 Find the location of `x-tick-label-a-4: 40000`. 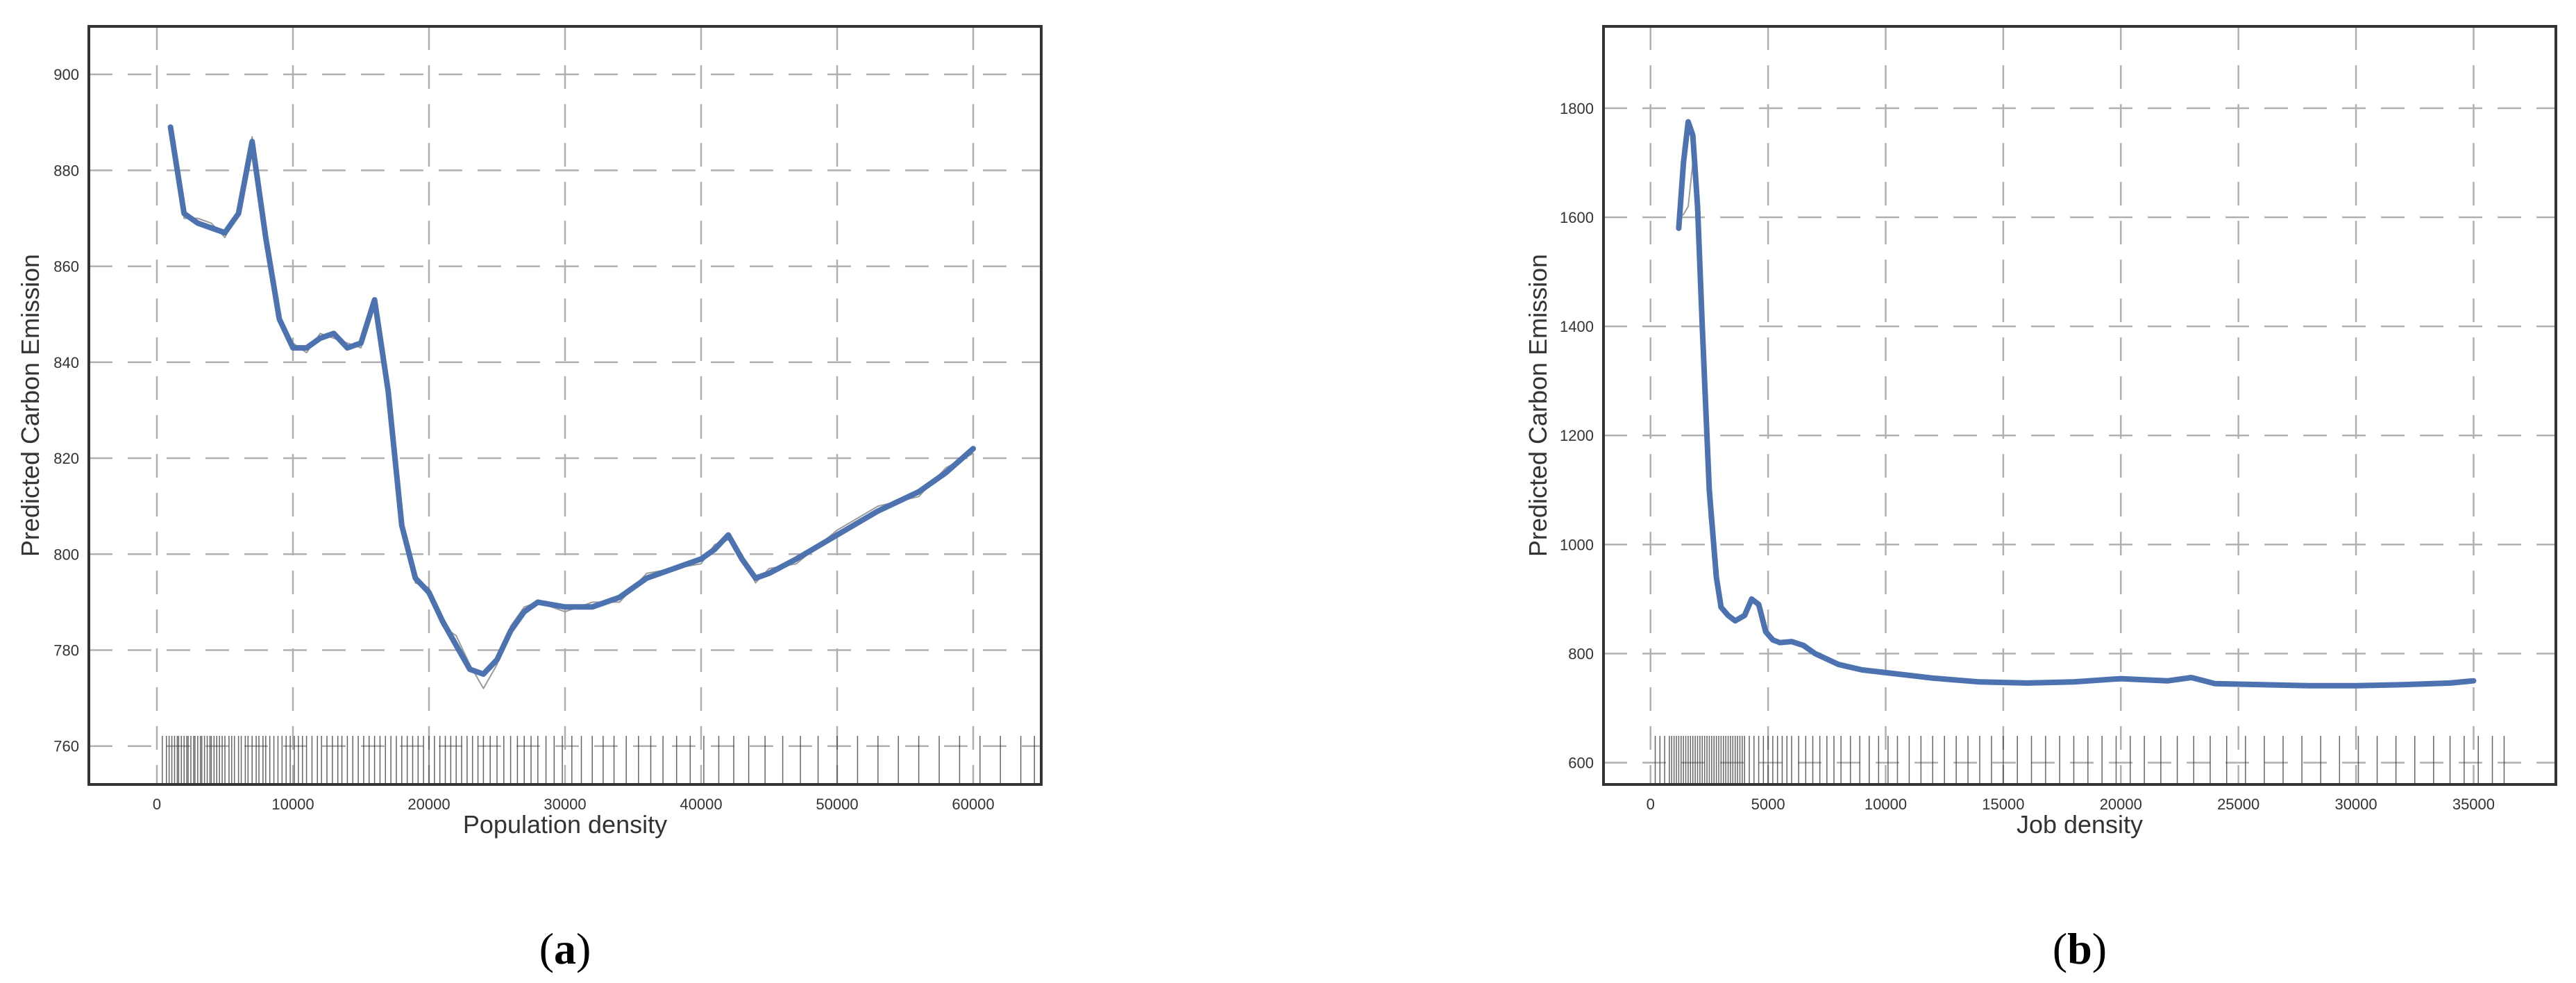

x-tick-label-a-4: 40000 is located at coordinates (701, 804).